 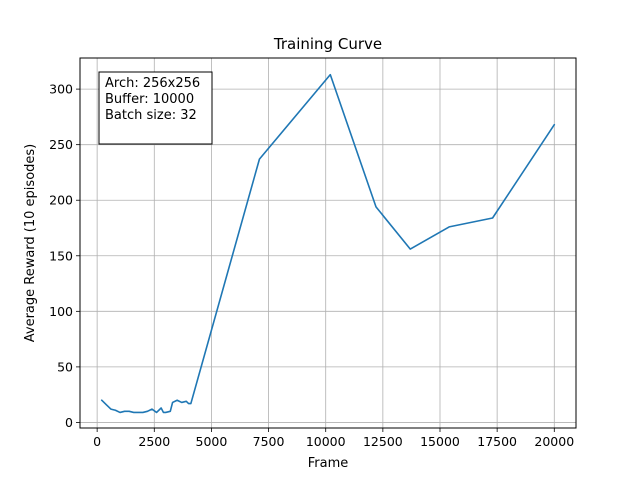 I want to click on chart-title: Training Curve, so click(x=327, y=44).